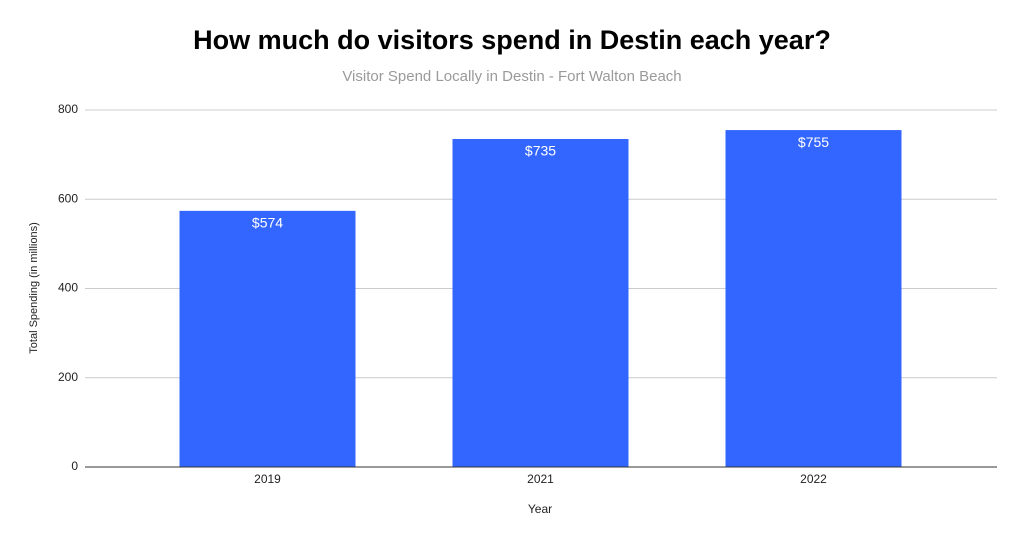  Describe the element at coordinates (68, 198) in the screenshot. I see `y-tick-label: 600` at that location.